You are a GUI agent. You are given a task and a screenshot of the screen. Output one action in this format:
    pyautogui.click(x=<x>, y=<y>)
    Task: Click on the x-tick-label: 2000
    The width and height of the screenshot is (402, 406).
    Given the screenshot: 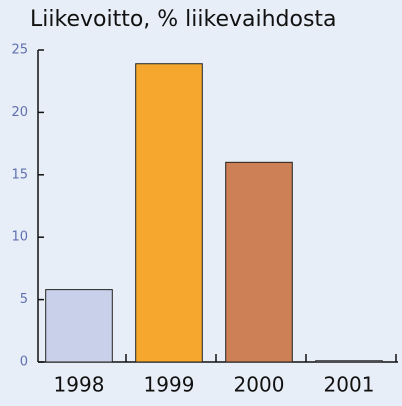 What is the action you would take?
    pyautogui.click(x=259, y=385)
    